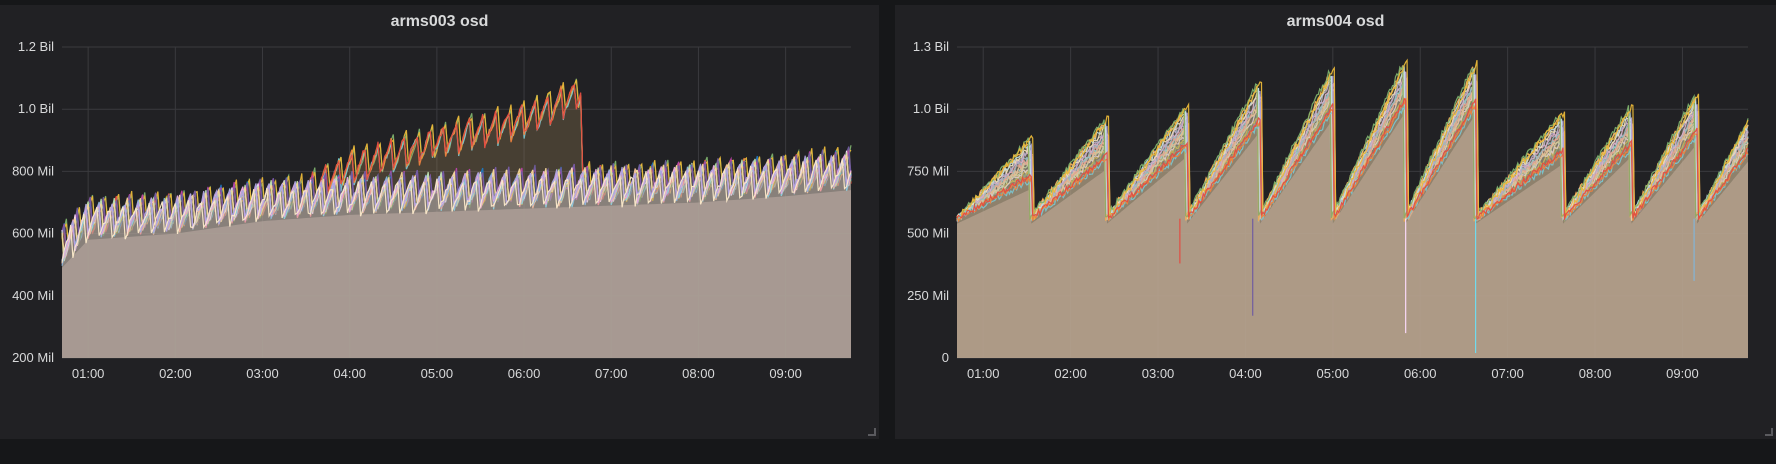  Describe the element at coordinates (36, 46) in the screenshot. I see `y-tick-label: 1.2 Bil` at that location.